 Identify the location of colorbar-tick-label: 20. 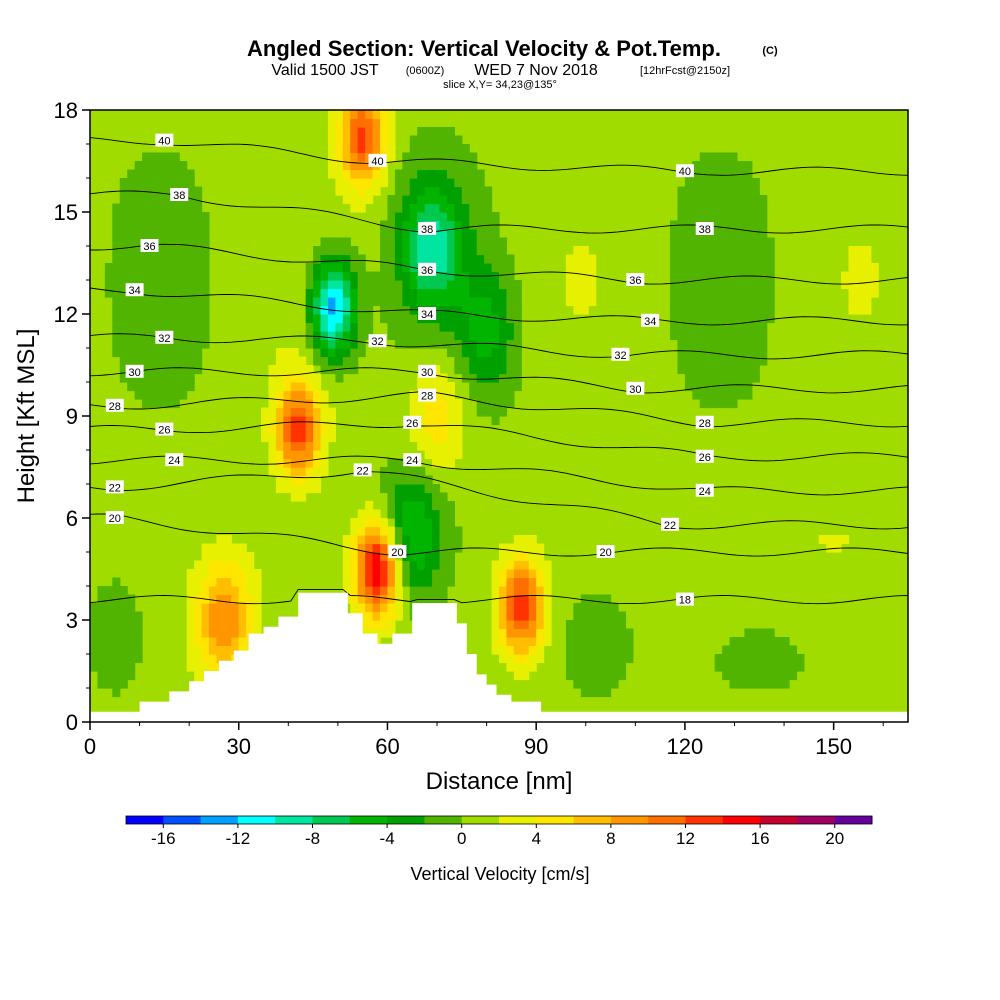
(834, 838).